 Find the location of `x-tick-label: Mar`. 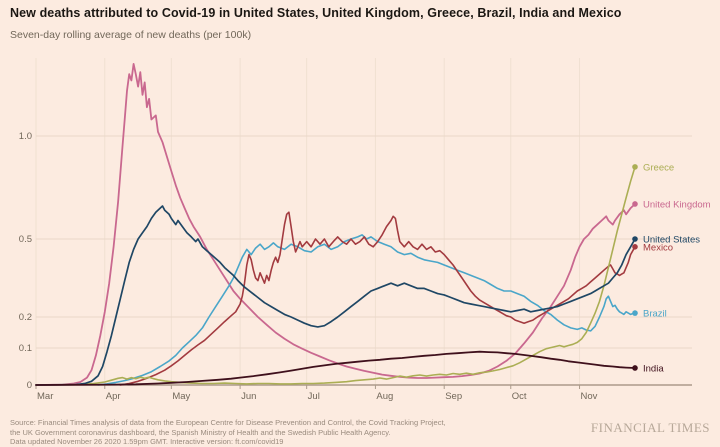

x-tick-label: Mar is located at coordinates (45, 396).